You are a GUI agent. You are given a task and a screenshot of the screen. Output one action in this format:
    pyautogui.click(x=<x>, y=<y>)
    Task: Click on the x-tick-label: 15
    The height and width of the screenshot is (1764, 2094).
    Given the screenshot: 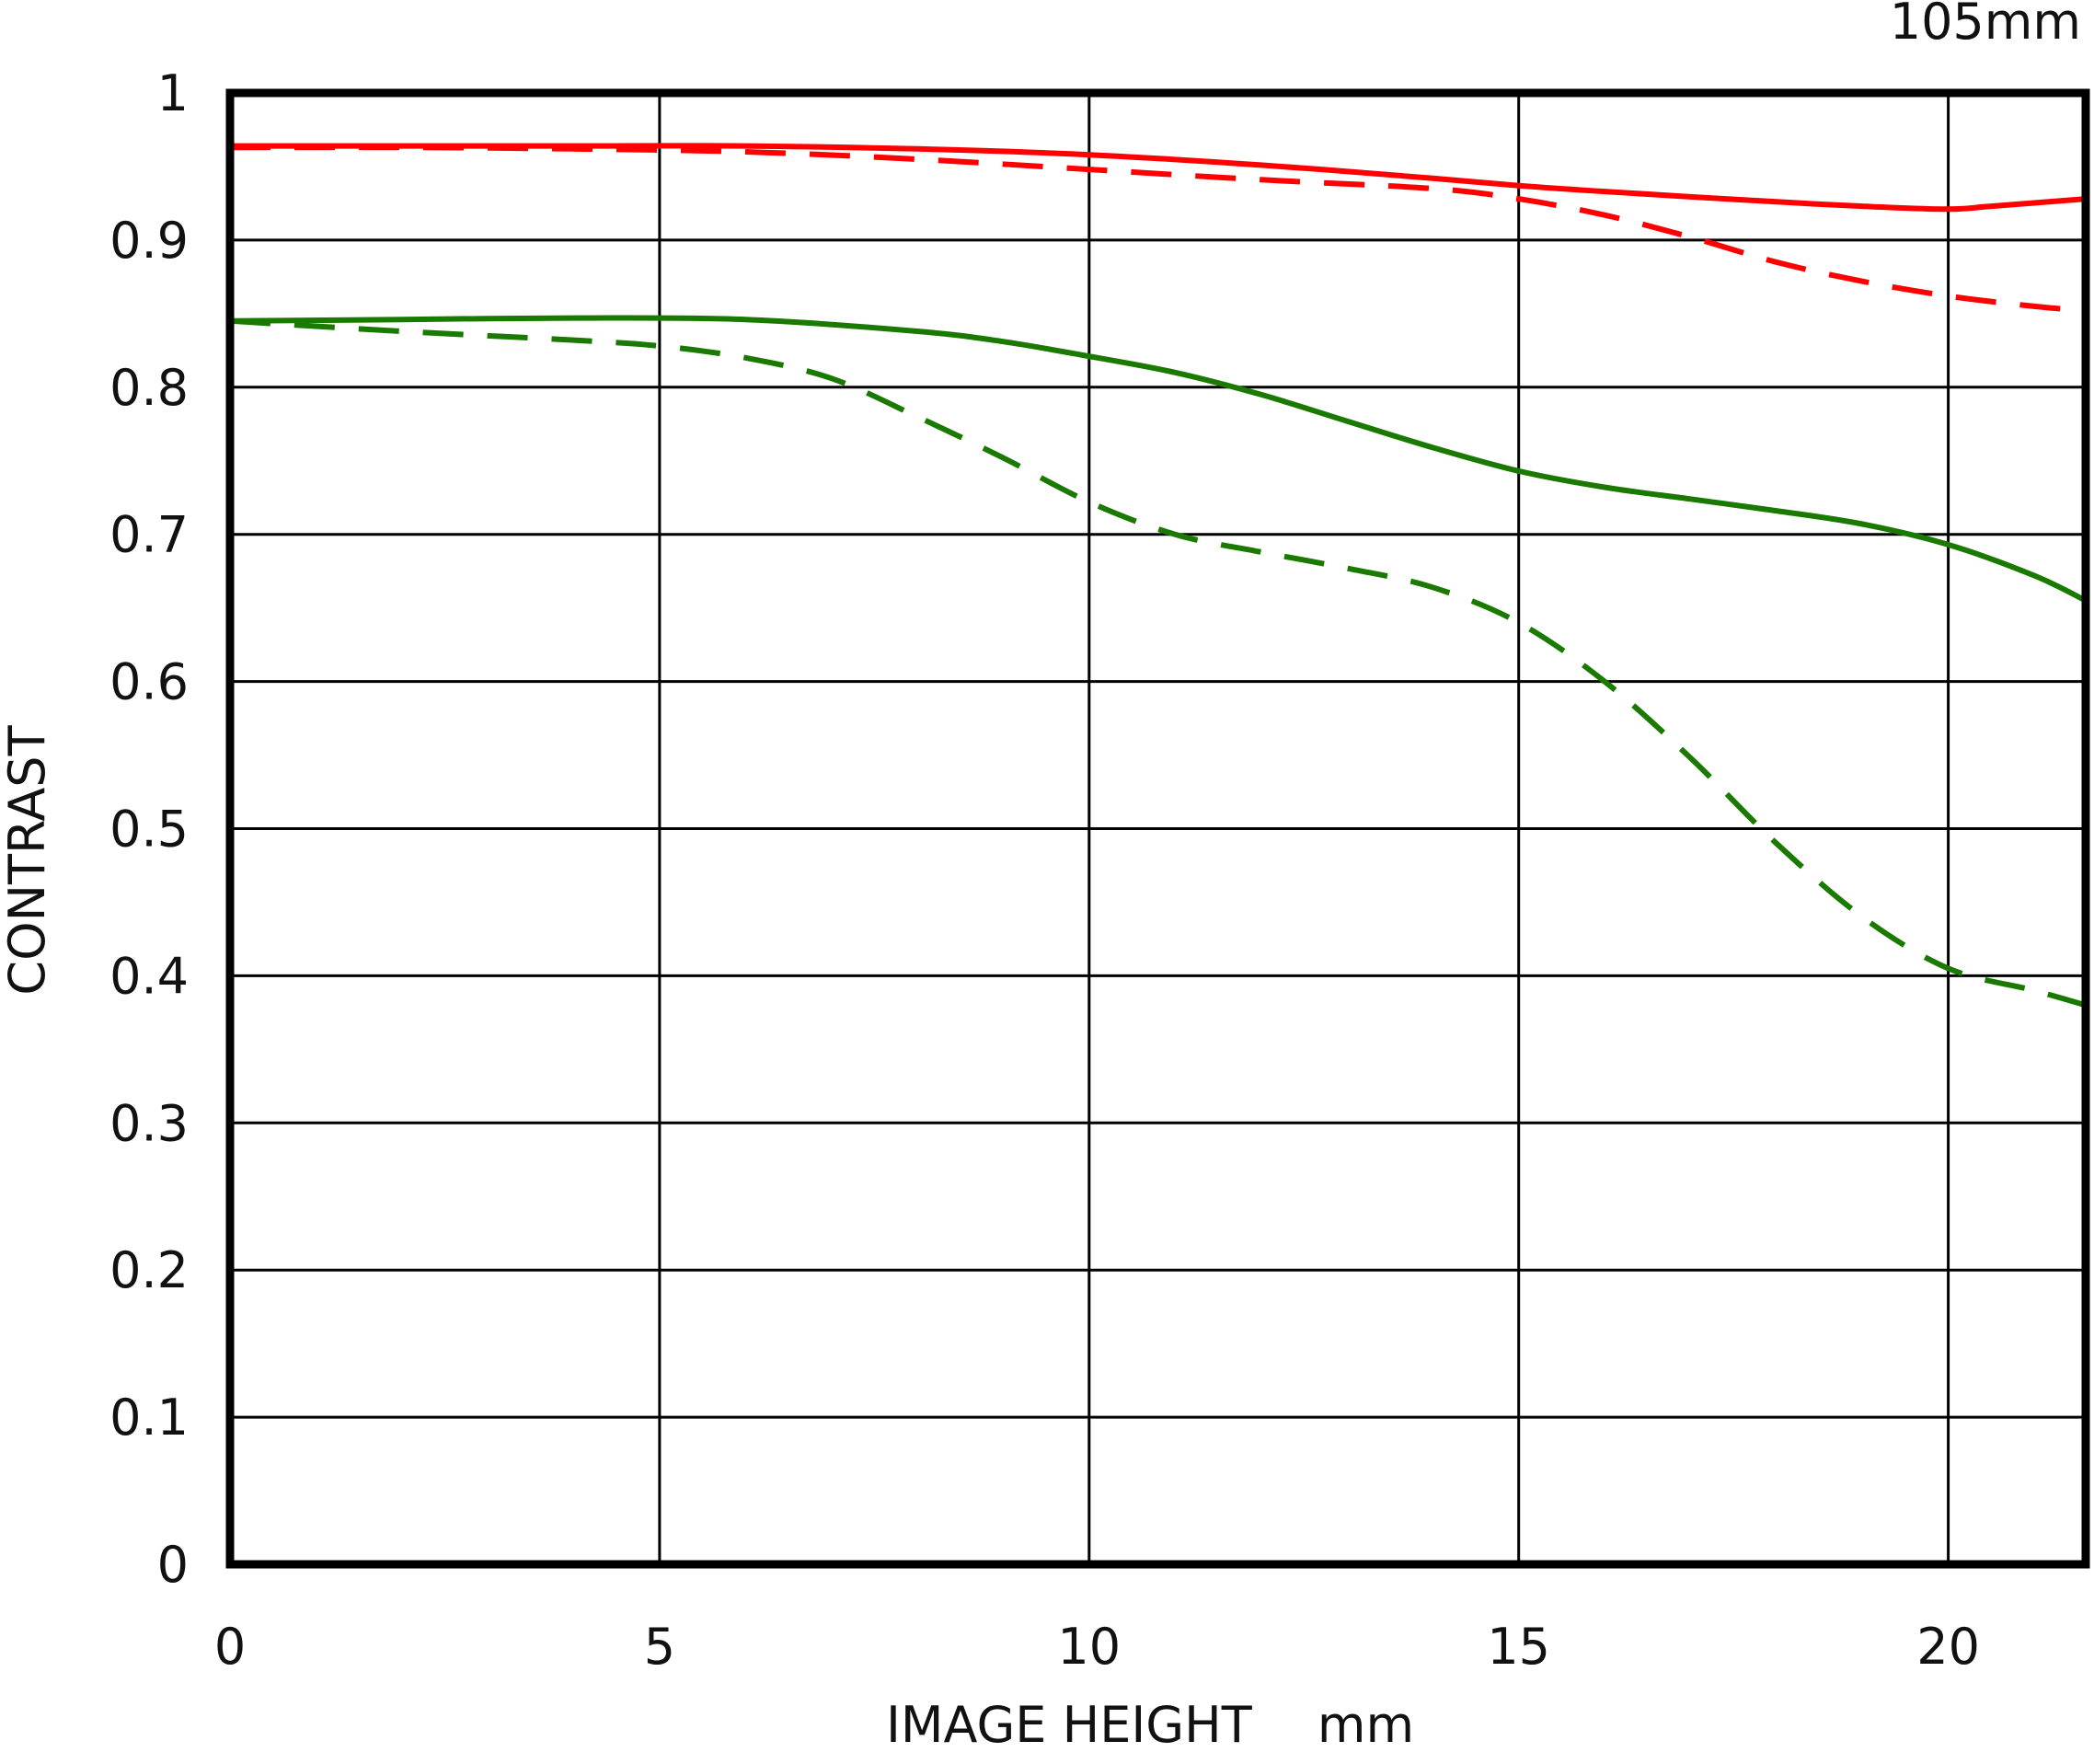 What is the action you would take?
    pyautogui.click(x=1518, y=1647)
    